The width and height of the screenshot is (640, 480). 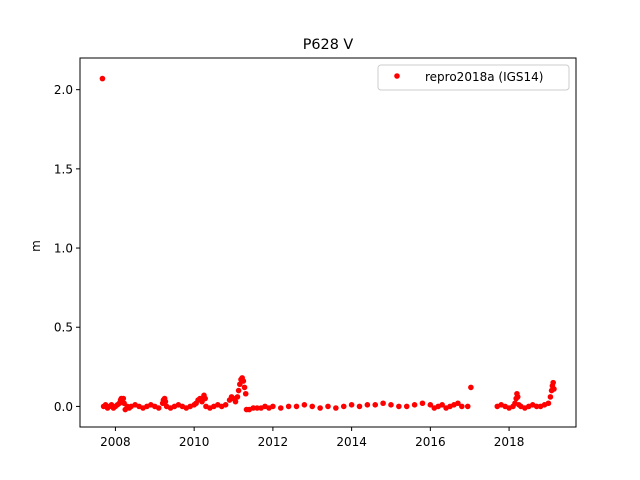 What do you see at coordinates (484, 77) in the screenshot?
I see `legend-entry: repro2018a (IGS14)` at bounding box center [484, 77].